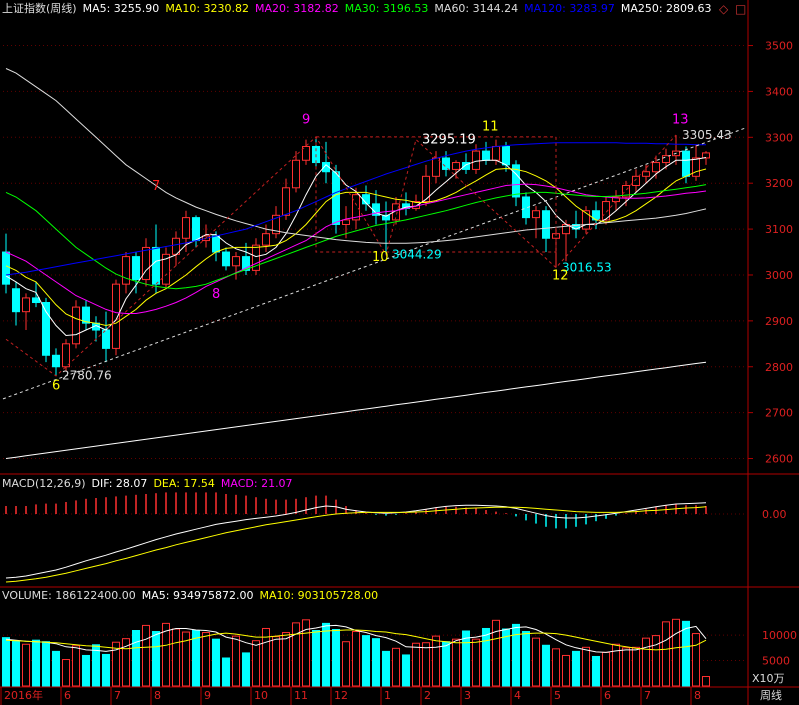 This screenshot has width=799, height=705. Describe the element at coordinates (356, 410) in the screenshot. I see `ma-line-ma250` at that location.